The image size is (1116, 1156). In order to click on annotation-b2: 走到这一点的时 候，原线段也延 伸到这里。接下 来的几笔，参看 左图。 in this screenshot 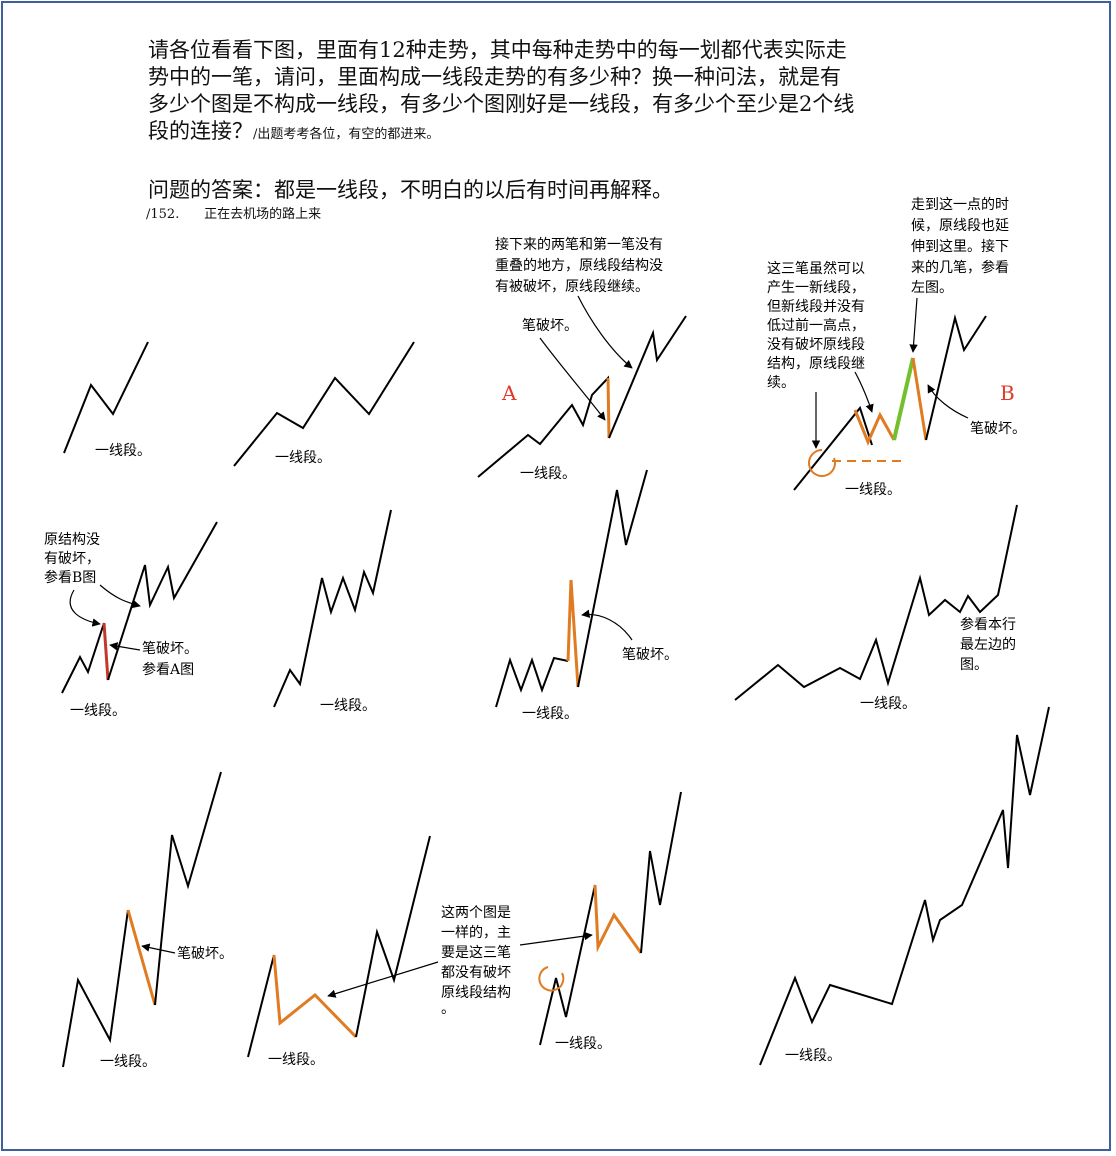, I will do `click(962, 246)`.